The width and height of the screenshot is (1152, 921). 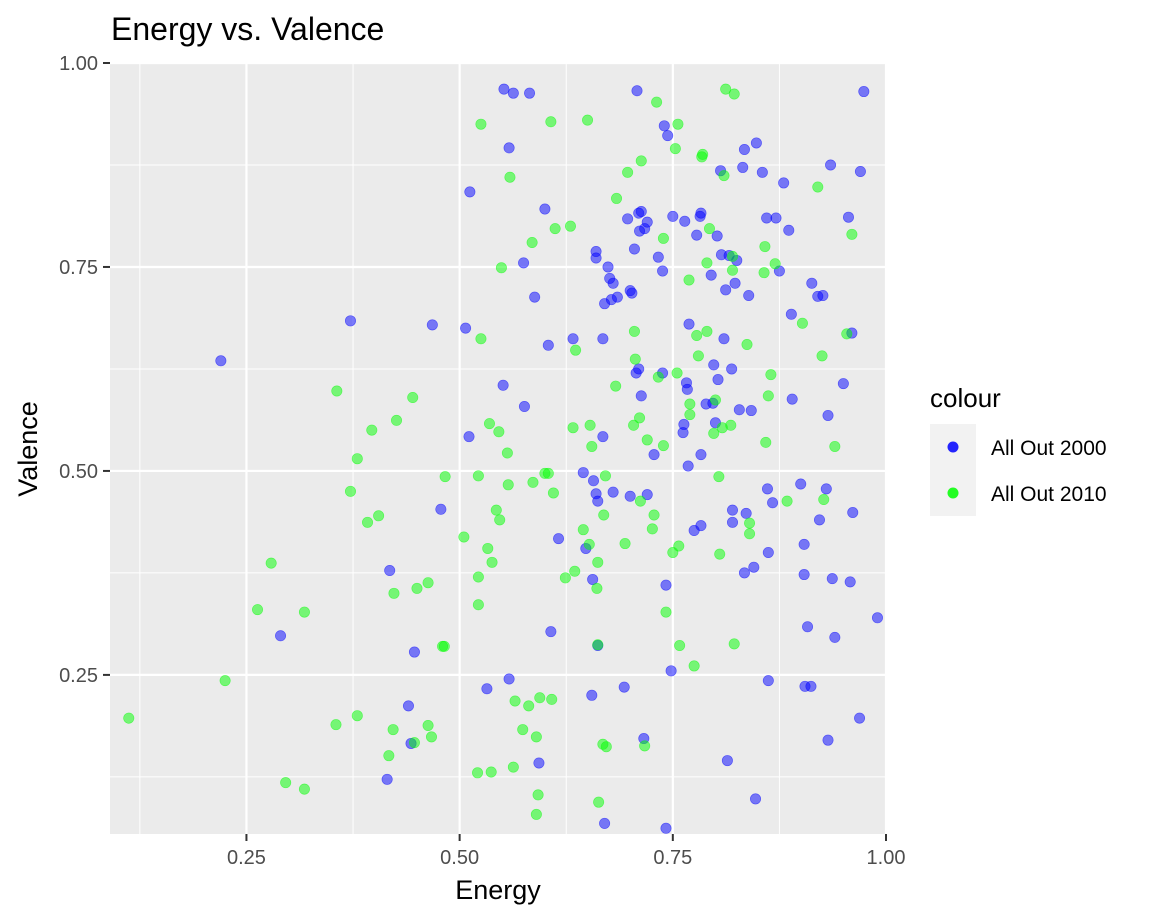 What do you see at coordinates (459, 858) in the screenshot?
I see `x-tick-label: 0.50` at bounding box center [459, 858].